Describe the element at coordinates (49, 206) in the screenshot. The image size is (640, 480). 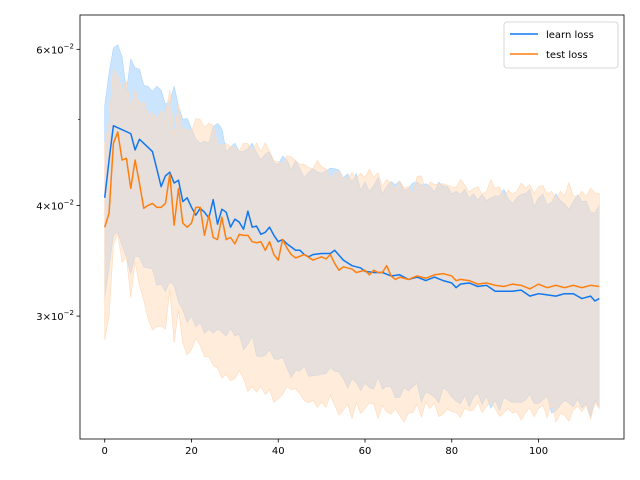
I see `y-tick-mantissa: 4×10` at that location.